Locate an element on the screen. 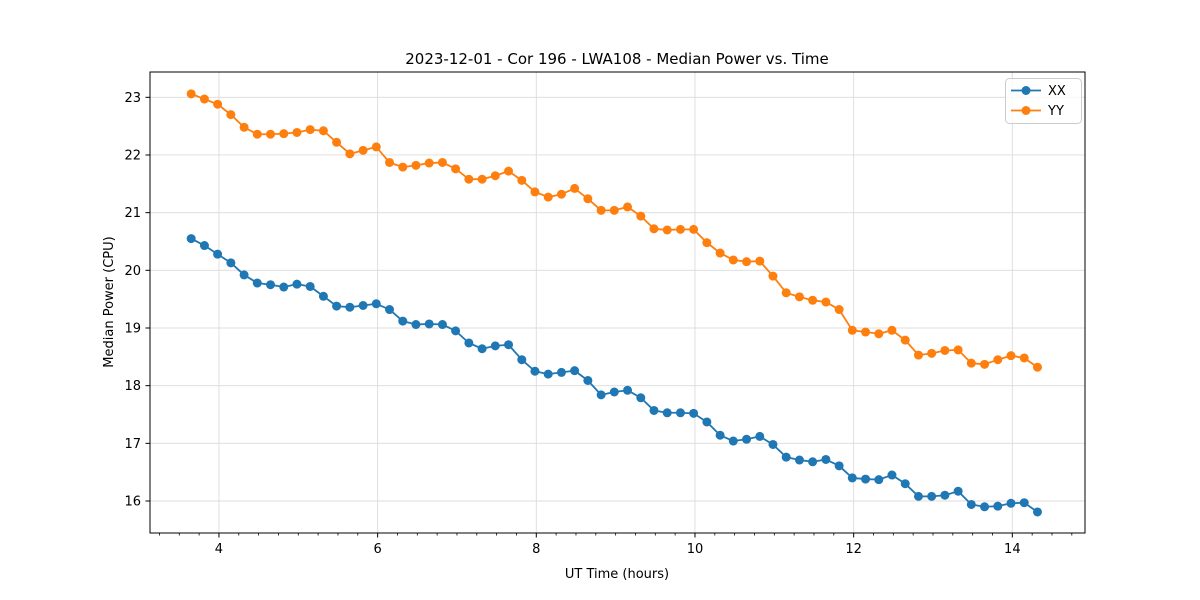 Image resolution: width=1200 pixels, height=600 pixels. legend-item-xx: XX is located at coordinates (1038, 91).